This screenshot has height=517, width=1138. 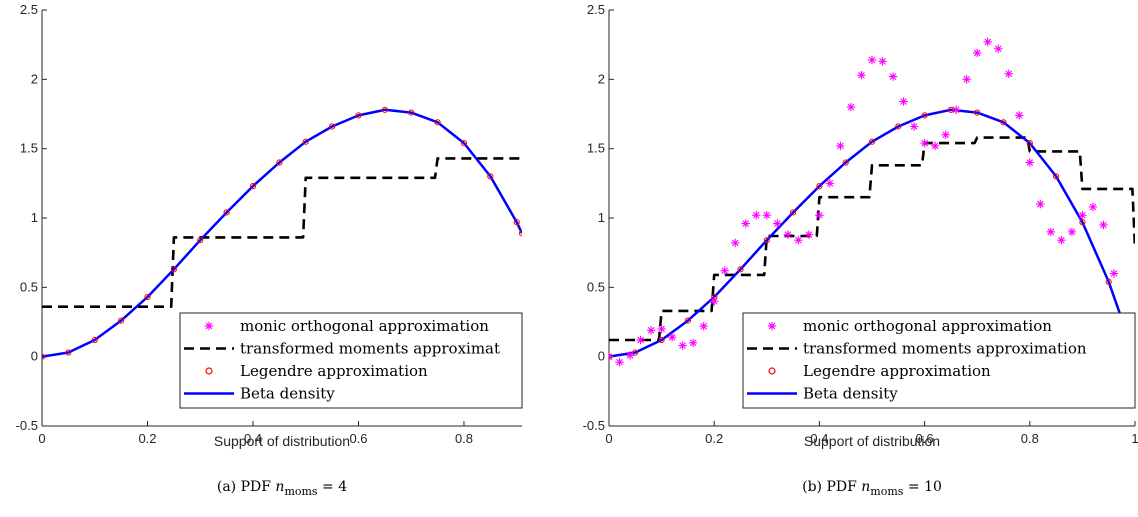 What do you see at coordinates (282, 488) in the screenshot?
I see `panel-caption: (a) PDF nmoms = 4` at bounding box center [282, 488].